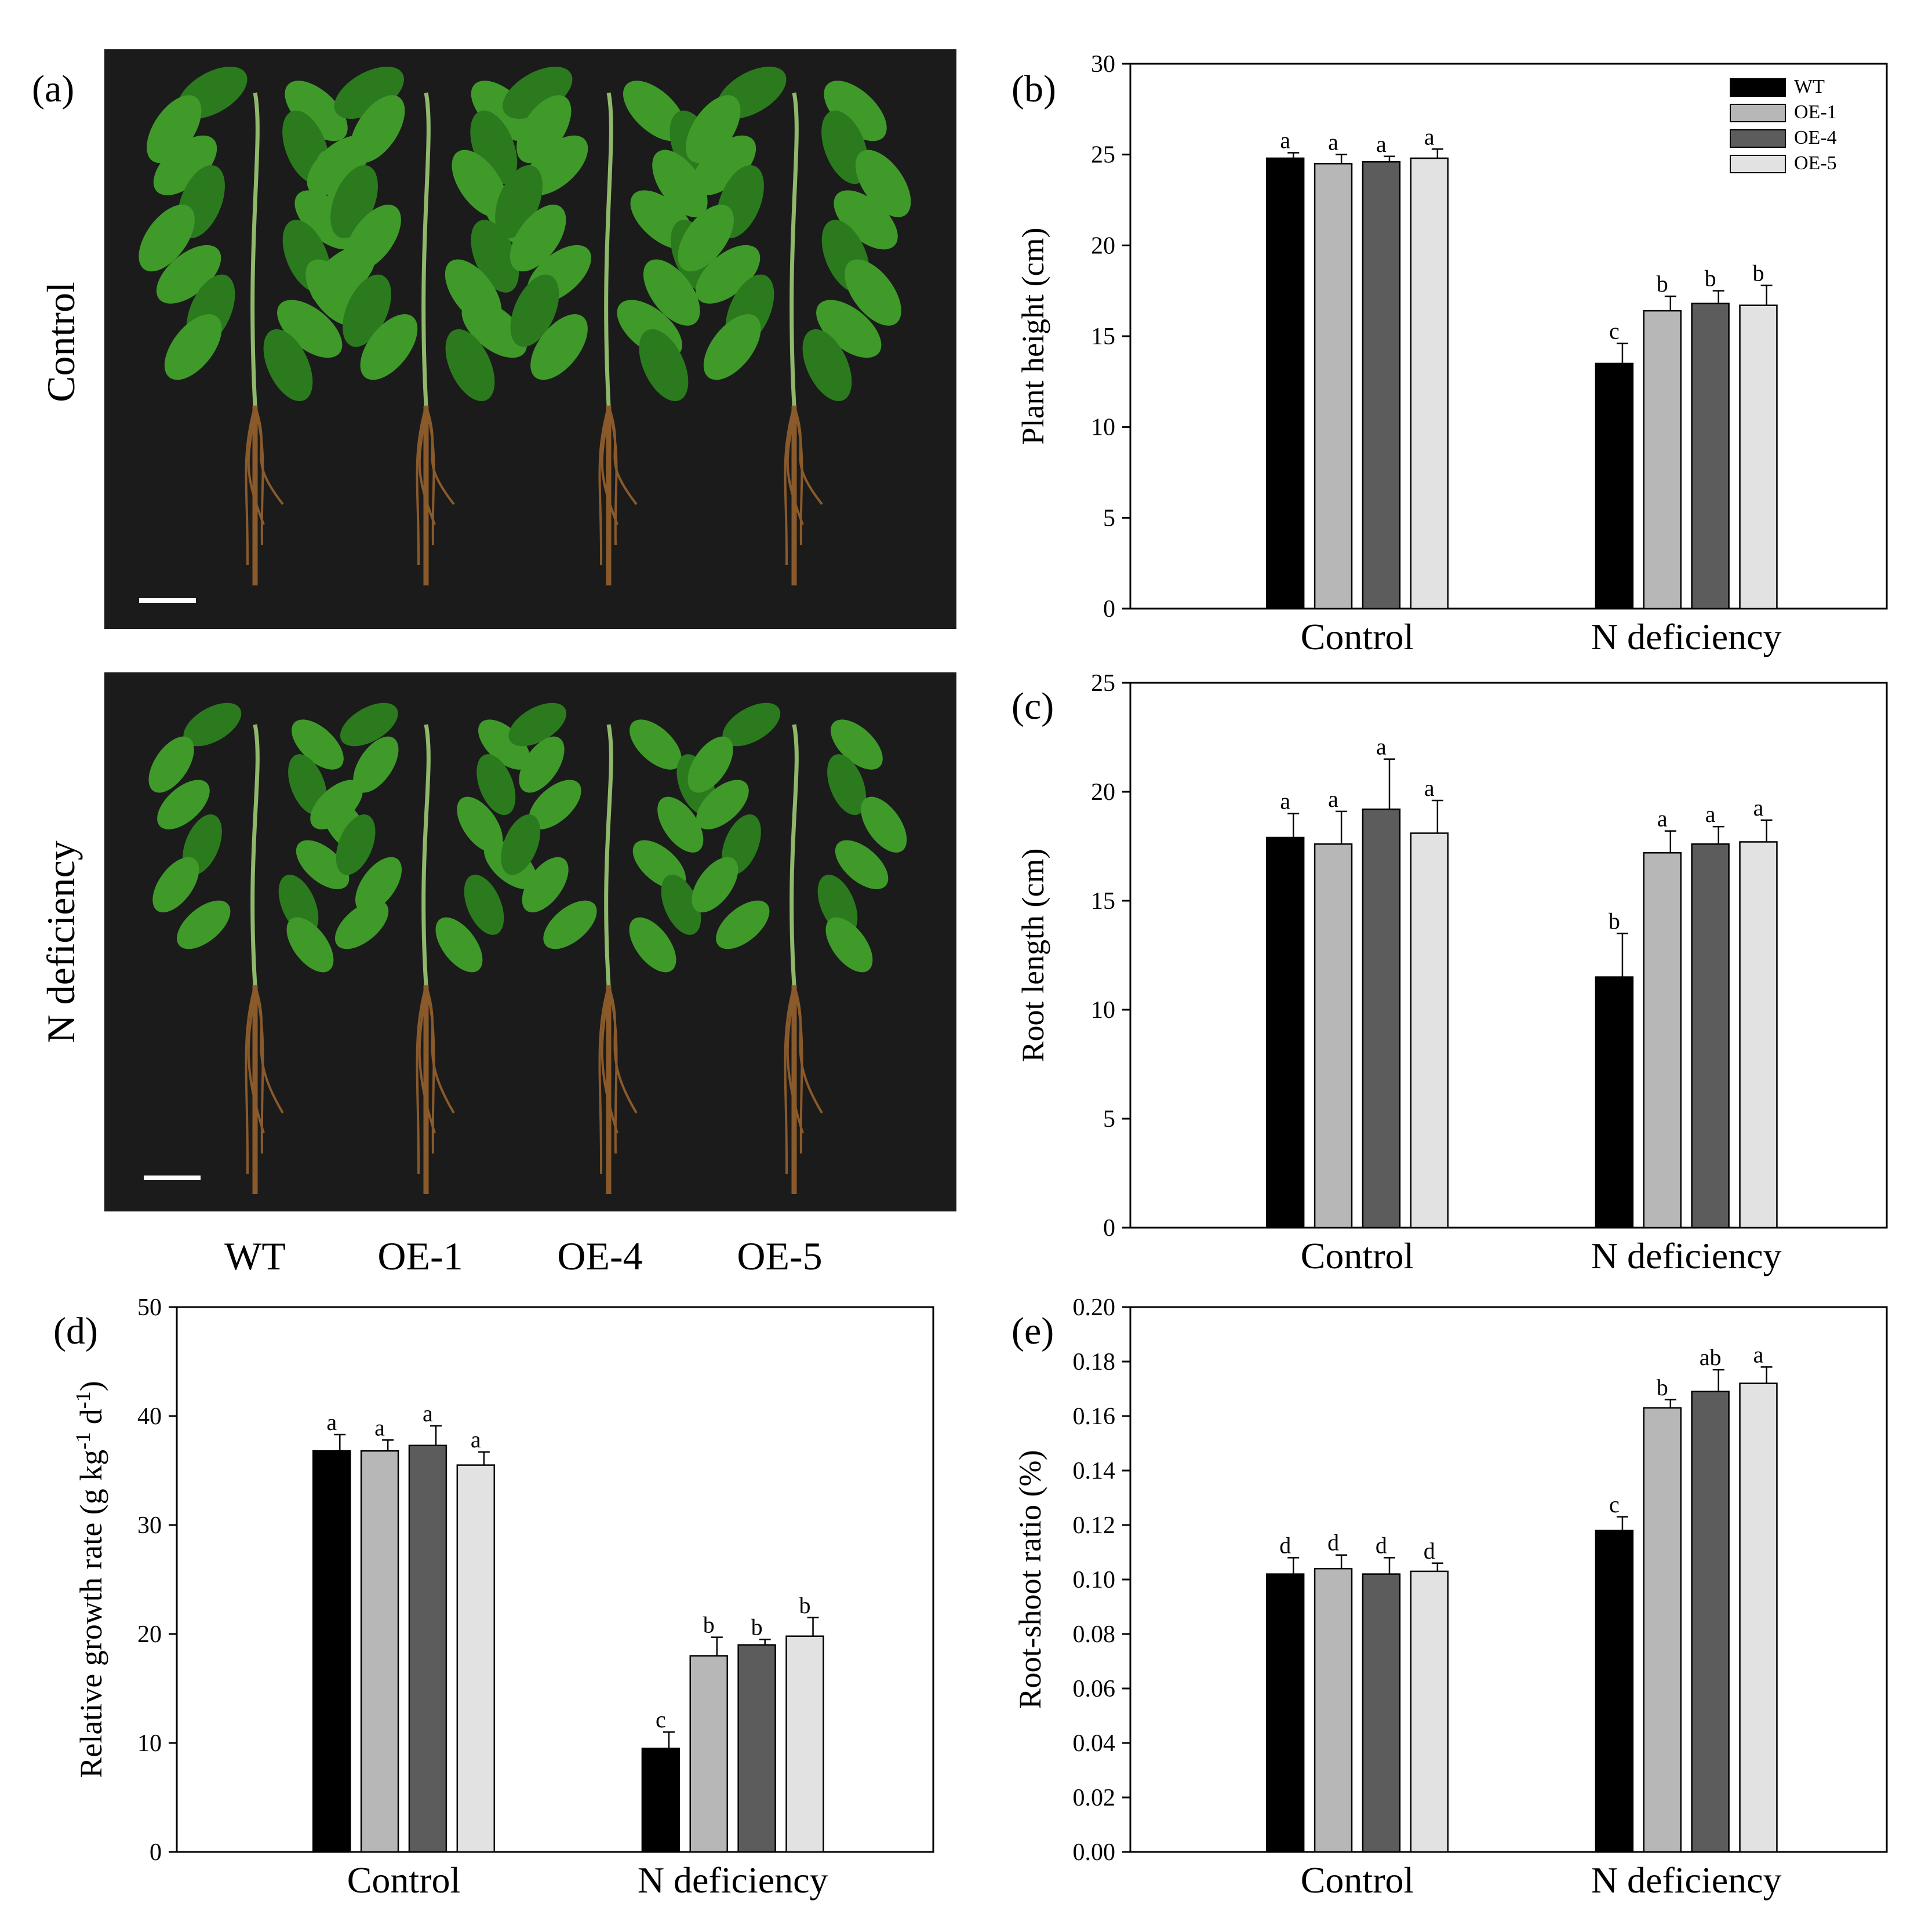  What do you see at coordinates (53, 89) in the screenshot?
I see `panel-label-a: (a)` at bounding box center [53, 89].